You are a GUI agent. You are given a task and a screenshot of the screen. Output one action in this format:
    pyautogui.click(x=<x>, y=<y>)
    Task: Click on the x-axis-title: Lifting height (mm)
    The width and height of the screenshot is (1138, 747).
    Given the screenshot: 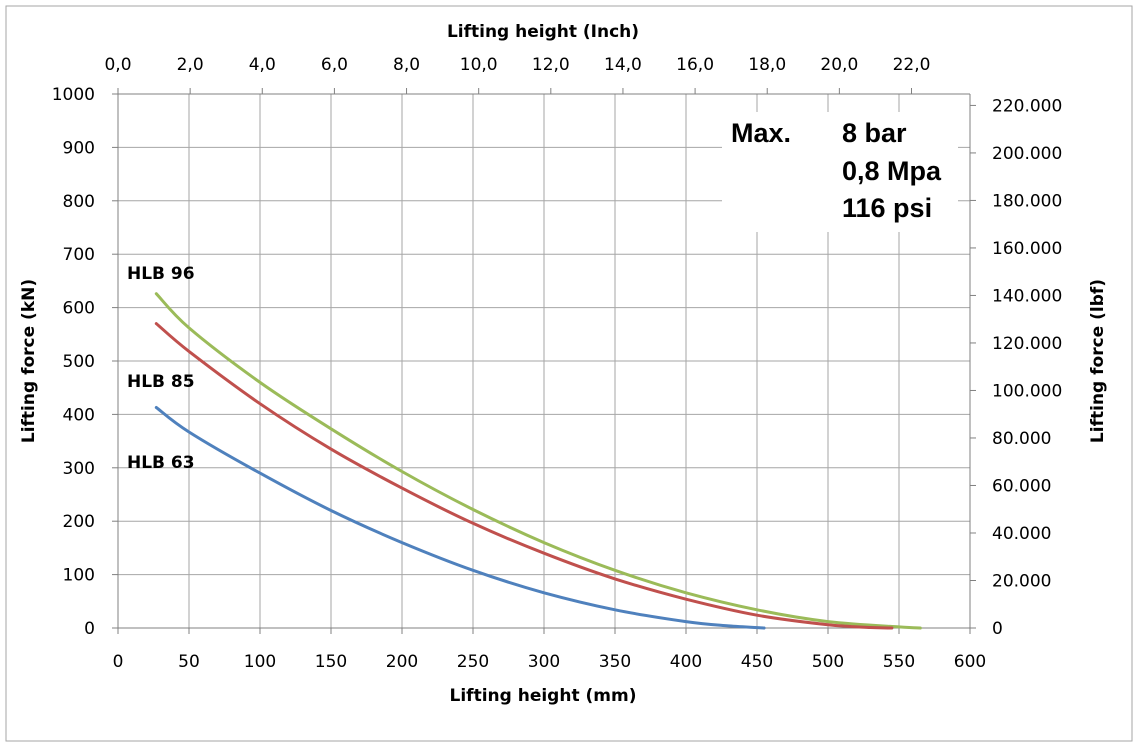 What is the action you would take?
    pyautogui.click(x=543, y=696)
    